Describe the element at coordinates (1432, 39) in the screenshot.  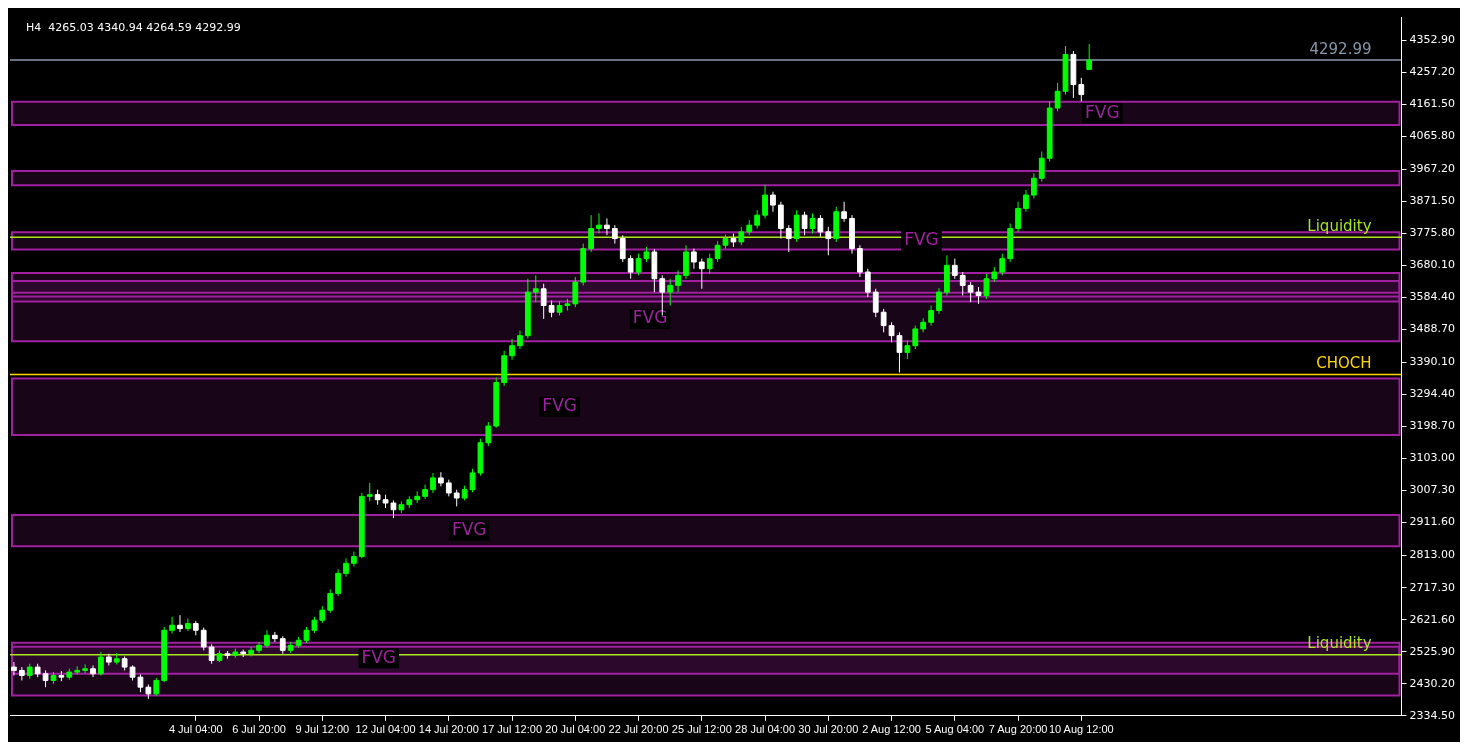
I see `y-tick-label: 4352.90` at that location.